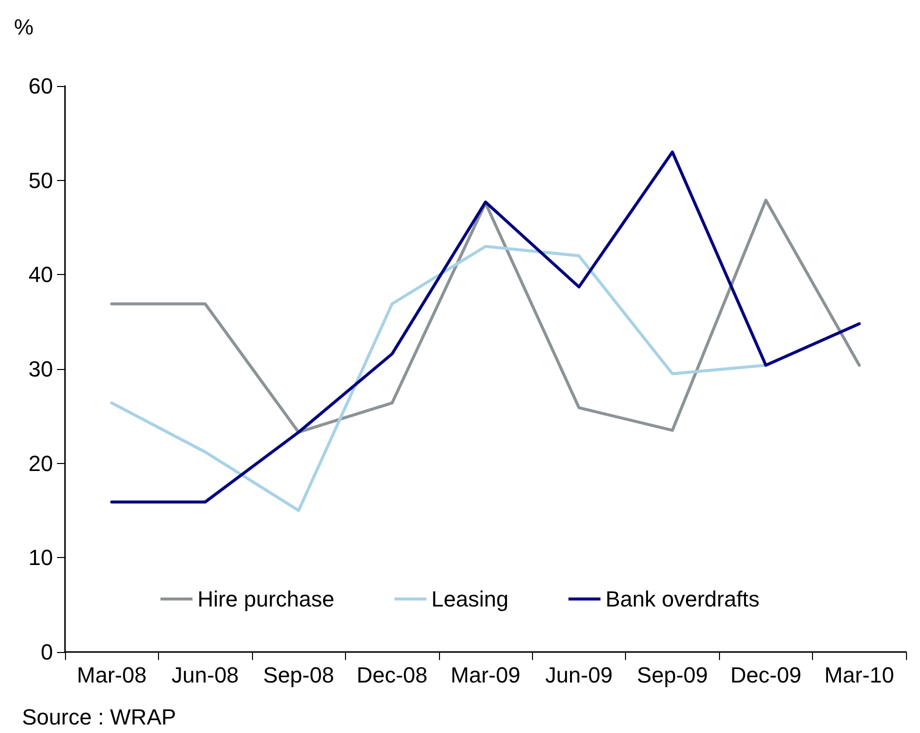 The image size is (920, 733). Describe the element at coordinates (265, 599) in the screenshot. I see `legend-label: Hire purchase` at that location.